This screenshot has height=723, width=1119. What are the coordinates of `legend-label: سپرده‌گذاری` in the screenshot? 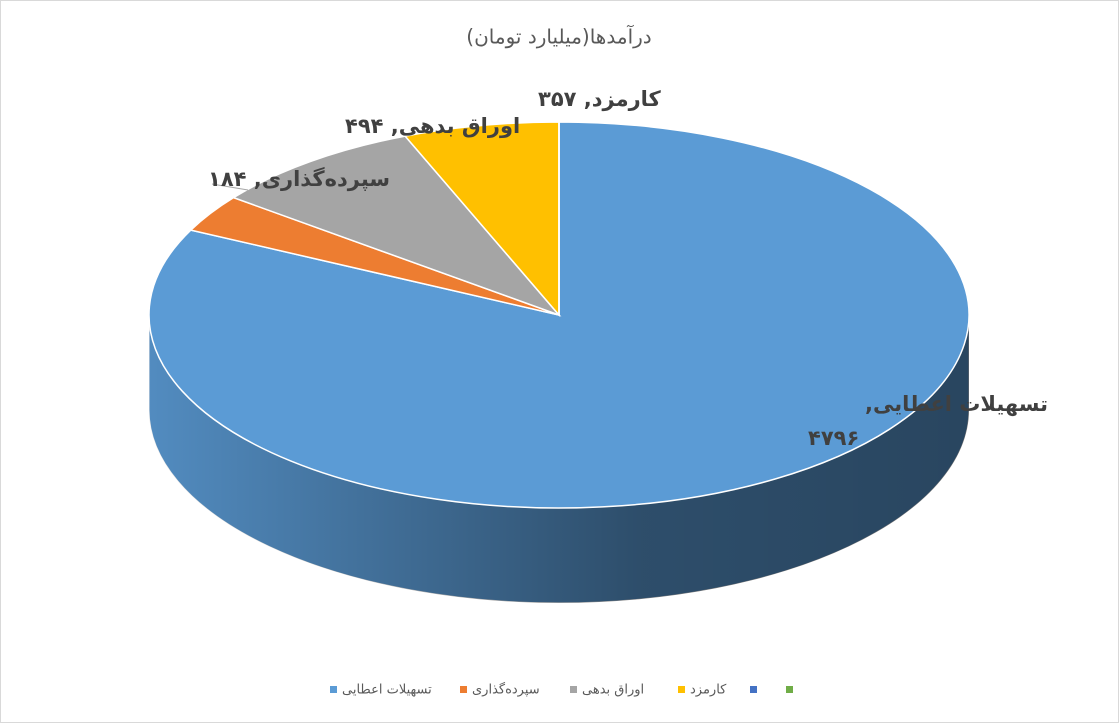 It's located at (506, 690).